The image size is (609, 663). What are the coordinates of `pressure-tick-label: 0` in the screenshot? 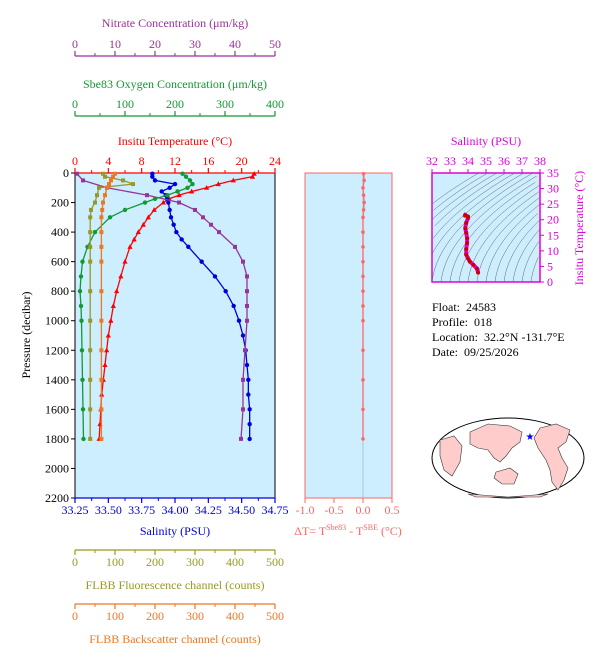 It's located at (66, 173).